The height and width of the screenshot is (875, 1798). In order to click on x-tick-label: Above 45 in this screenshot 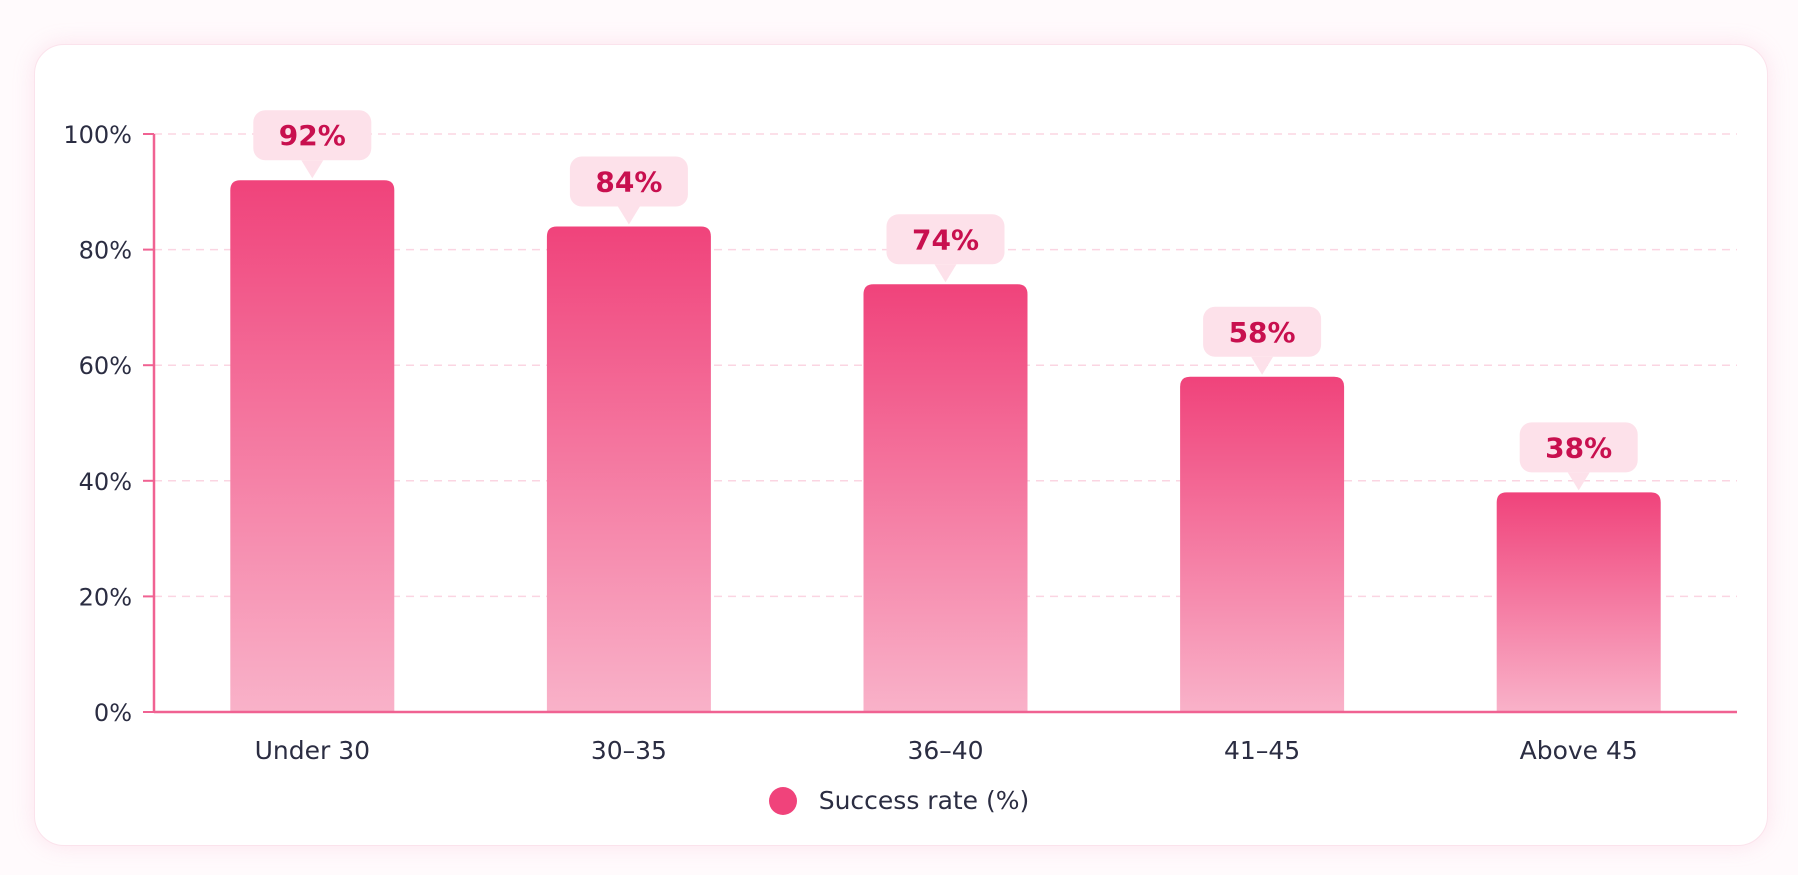, I will do `click(1579, 750)`.